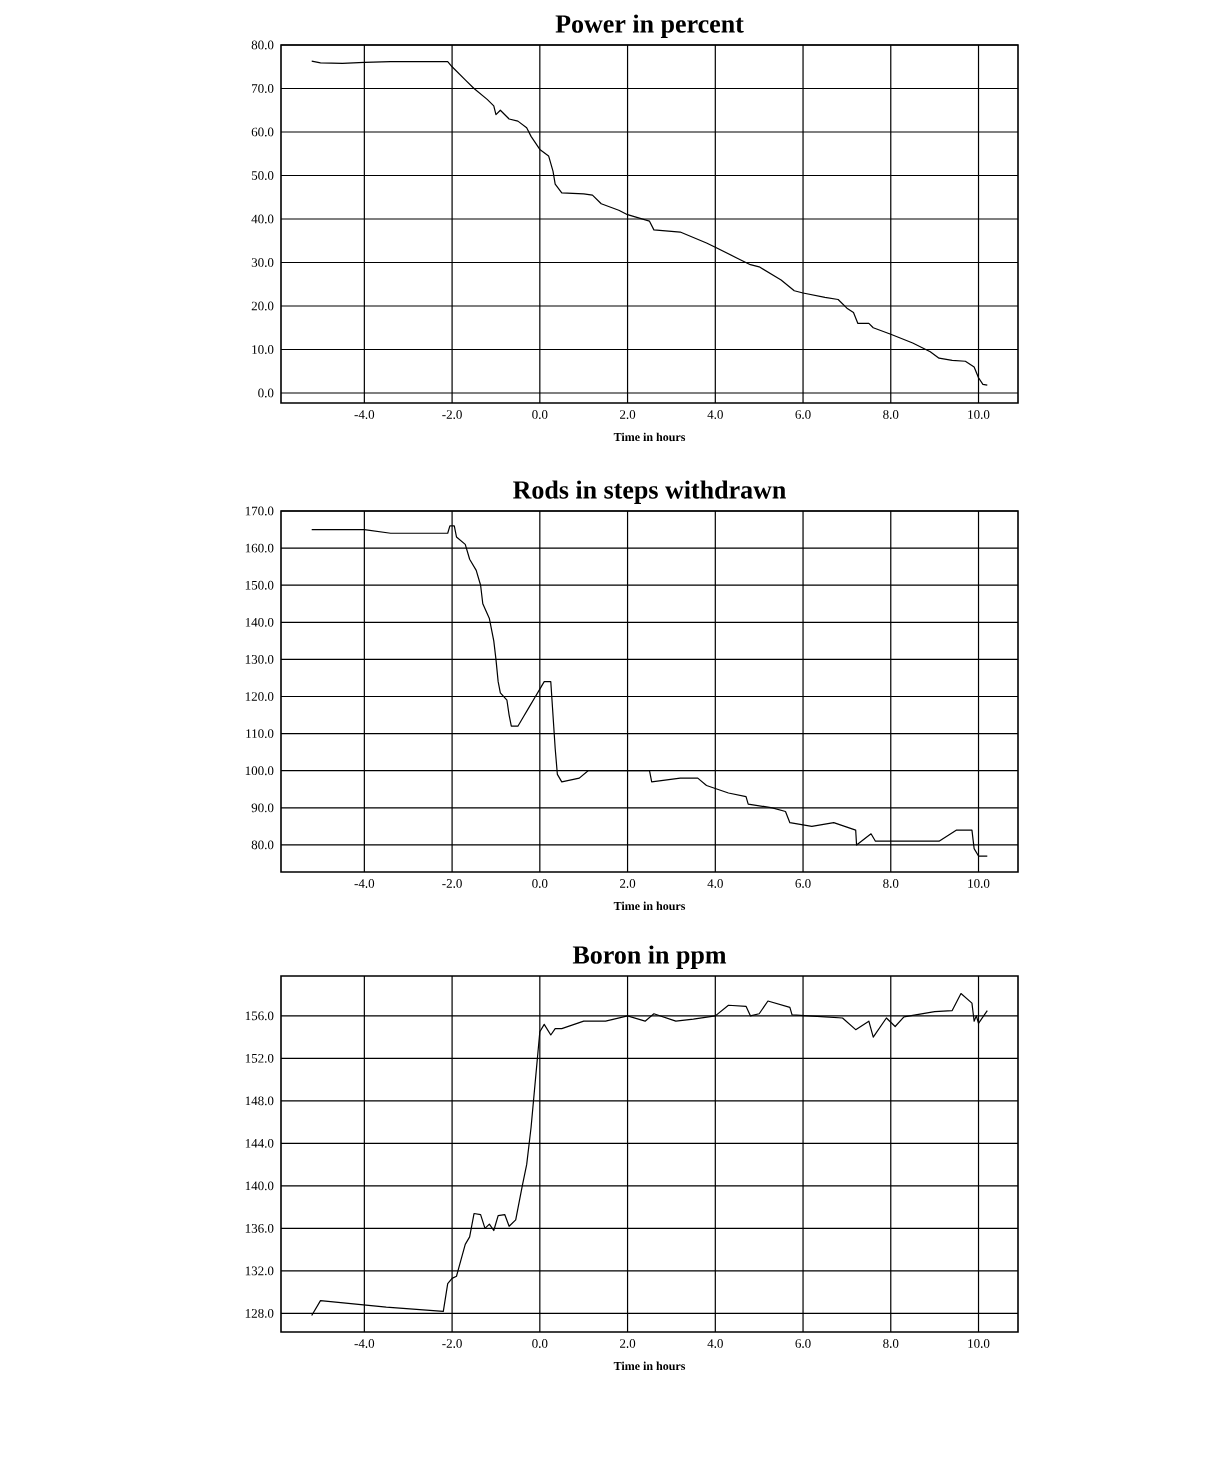 The image size is (1215, 1463). What do you see at coordinates (259, 1228) in the screenshot?
I see `y-tick-label: 136.0` at bounding box center [259, 1228].